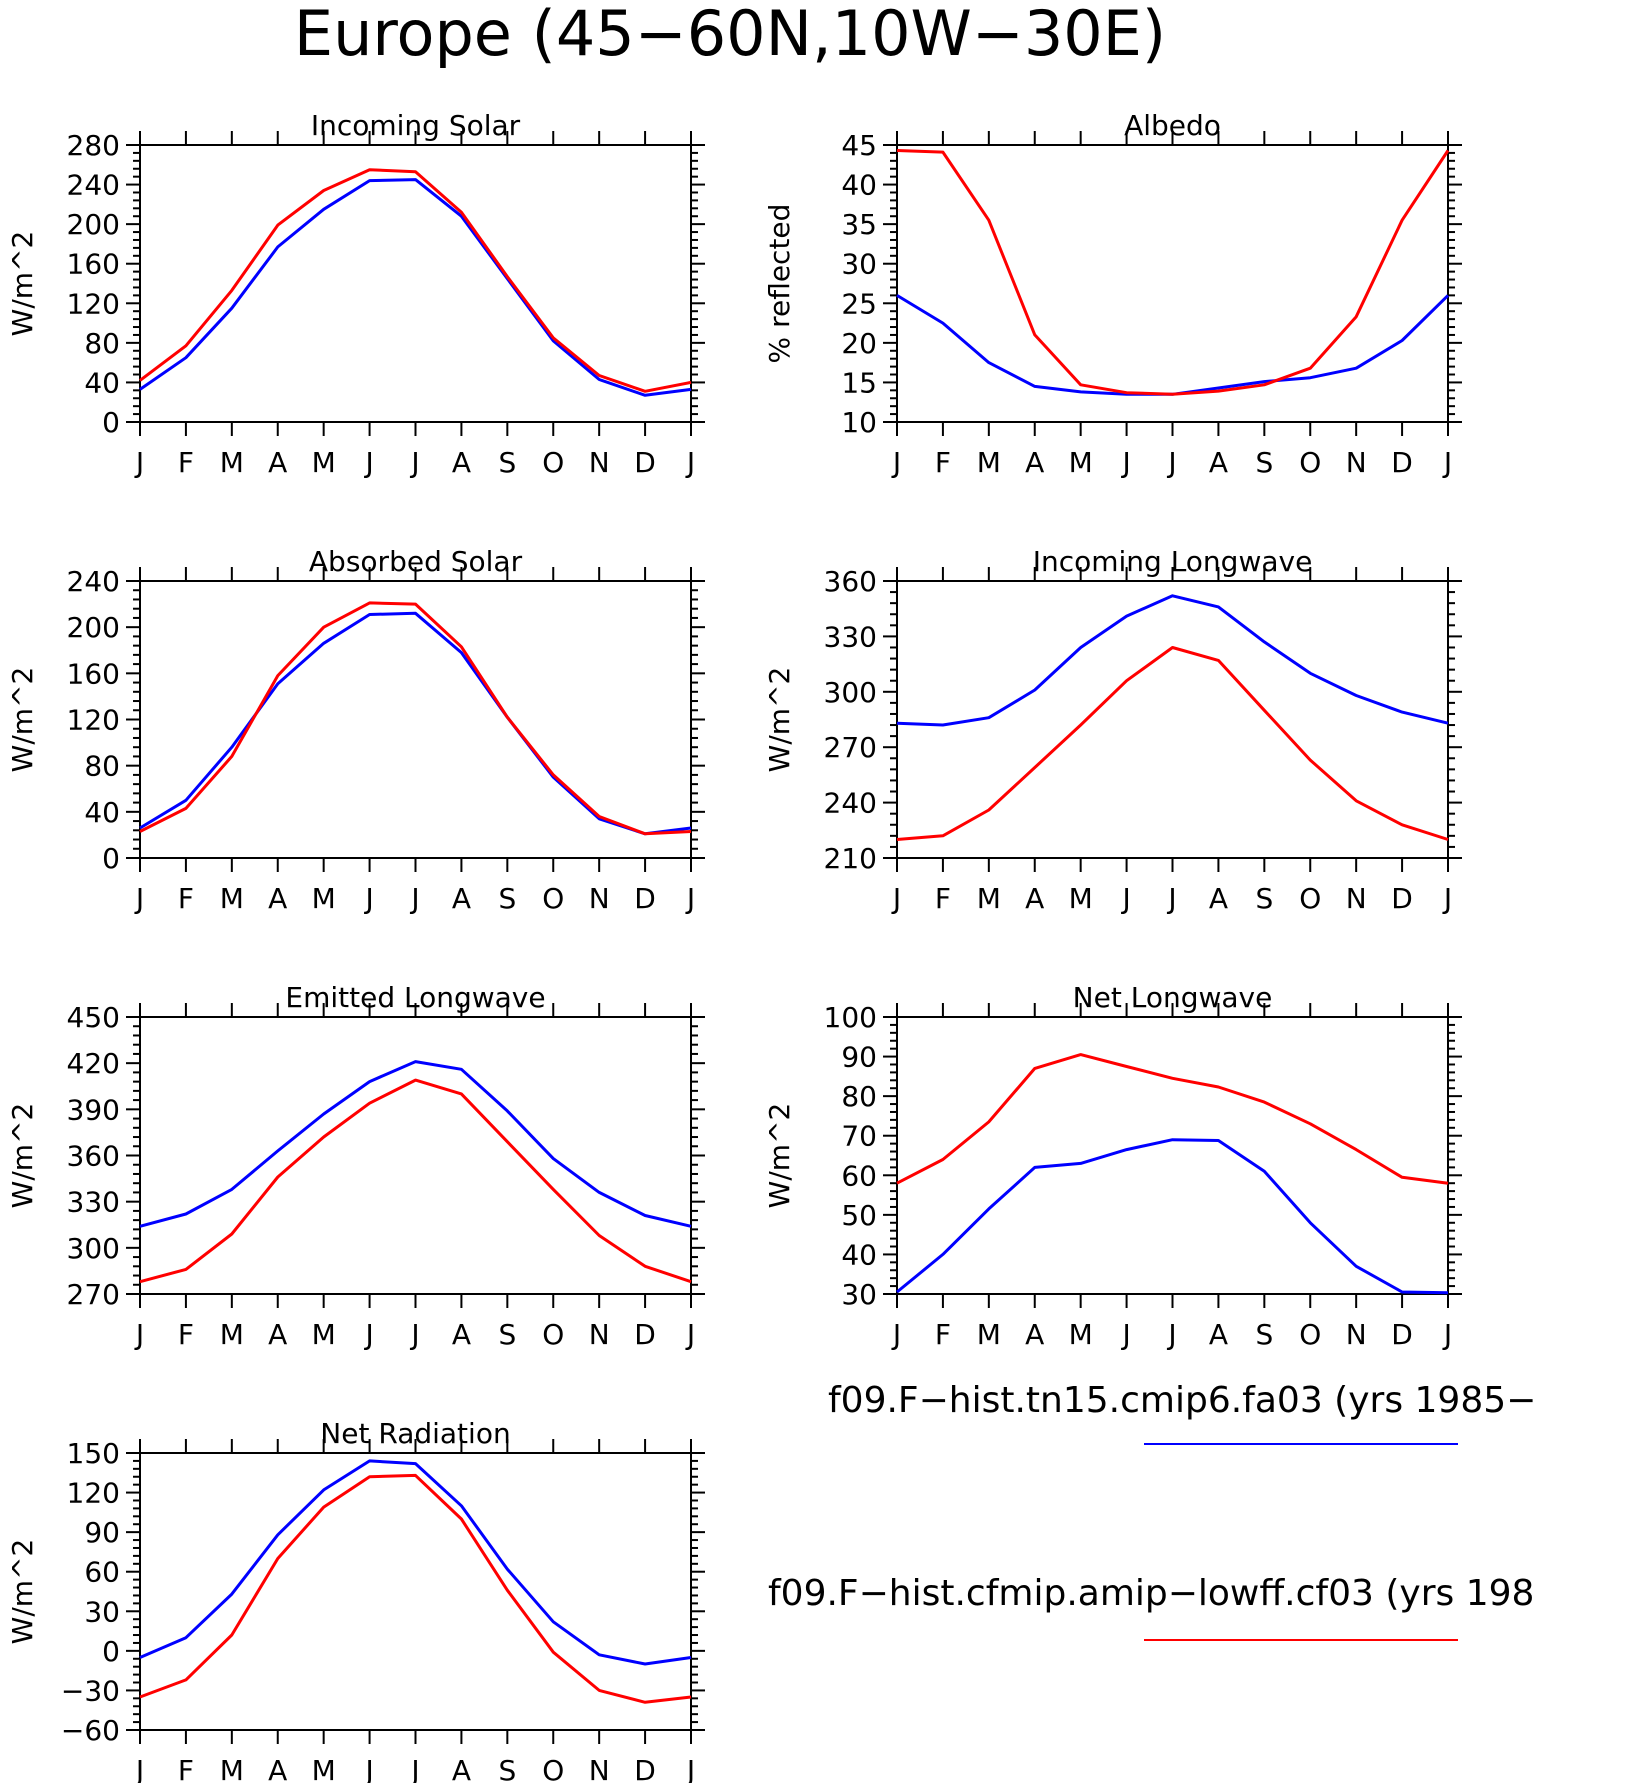 This screenshot has height=1783, width=1650. Describe the element at coordinates (859, 382) in the screenshot. I see `y-tick-label: 15` at that location.